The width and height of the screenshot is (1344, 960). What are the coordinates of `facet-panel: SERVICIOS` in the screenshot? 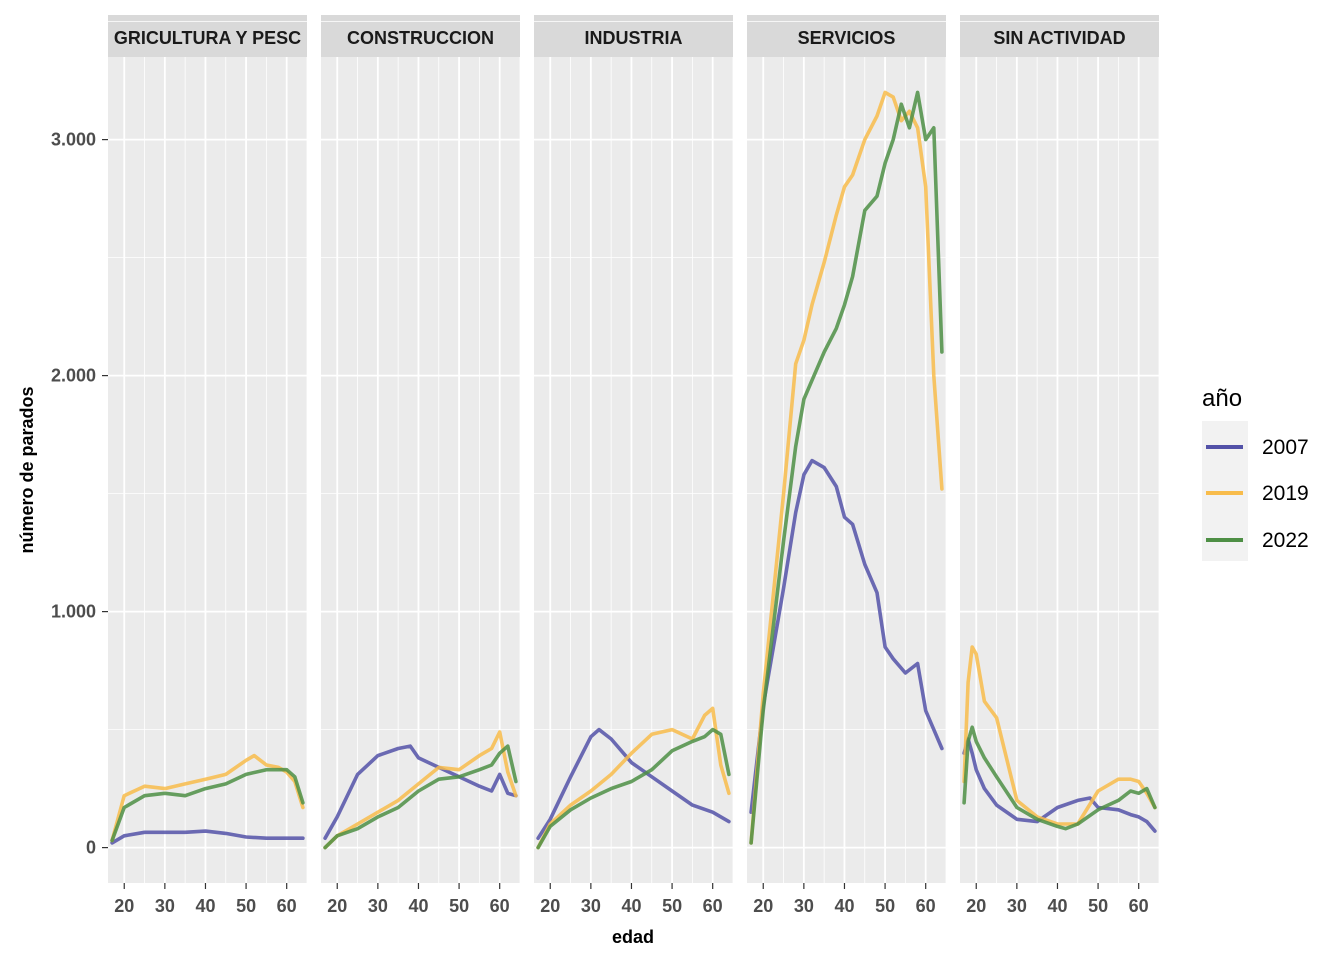 It's located at (847, 449).